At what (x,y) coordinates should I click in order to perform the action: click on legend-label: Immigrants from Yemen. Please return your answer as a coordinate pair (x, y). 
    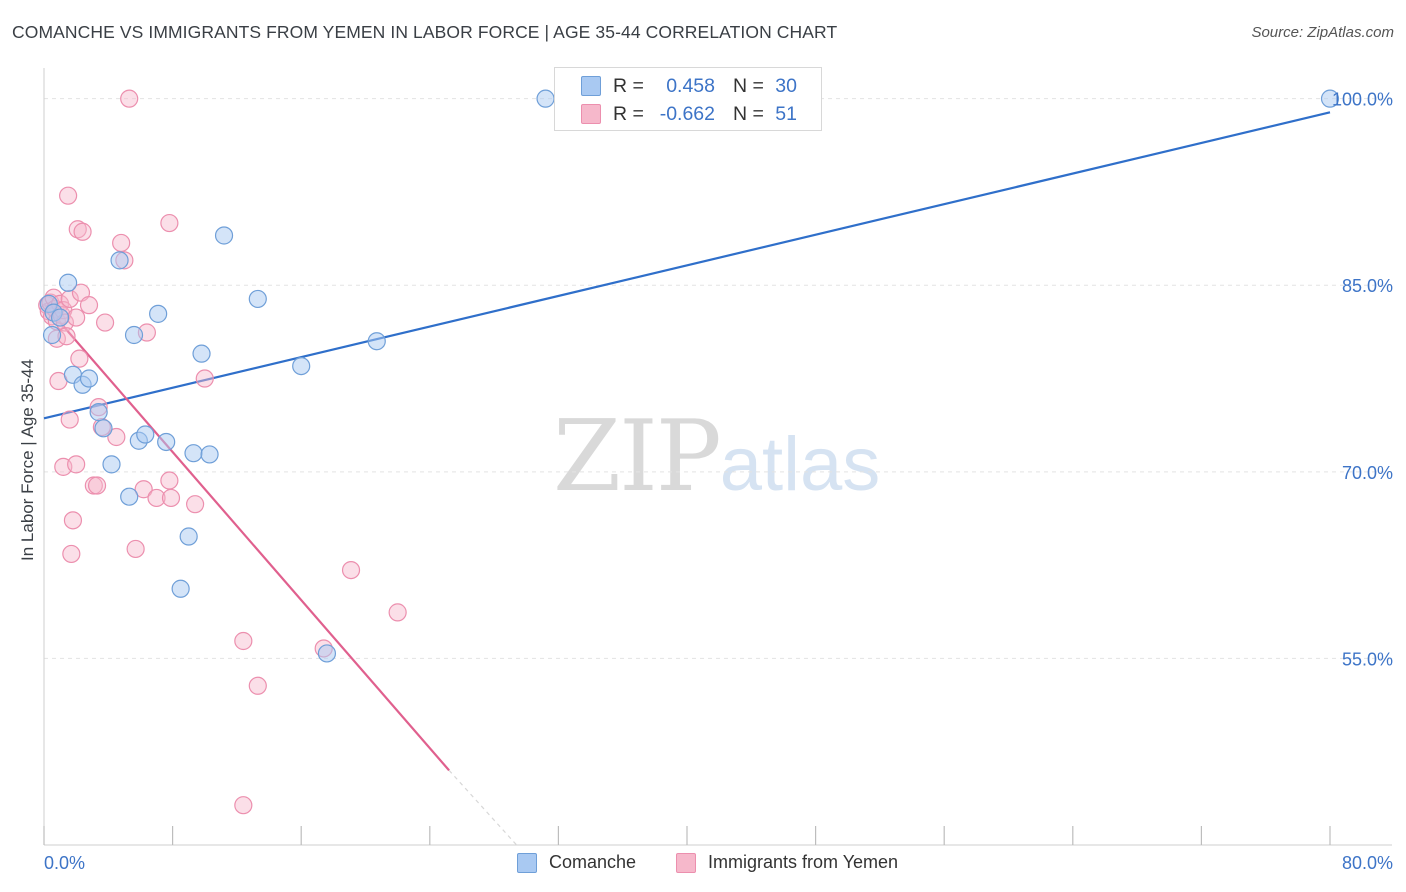
    Looking at the image, I should click on (803, 862).